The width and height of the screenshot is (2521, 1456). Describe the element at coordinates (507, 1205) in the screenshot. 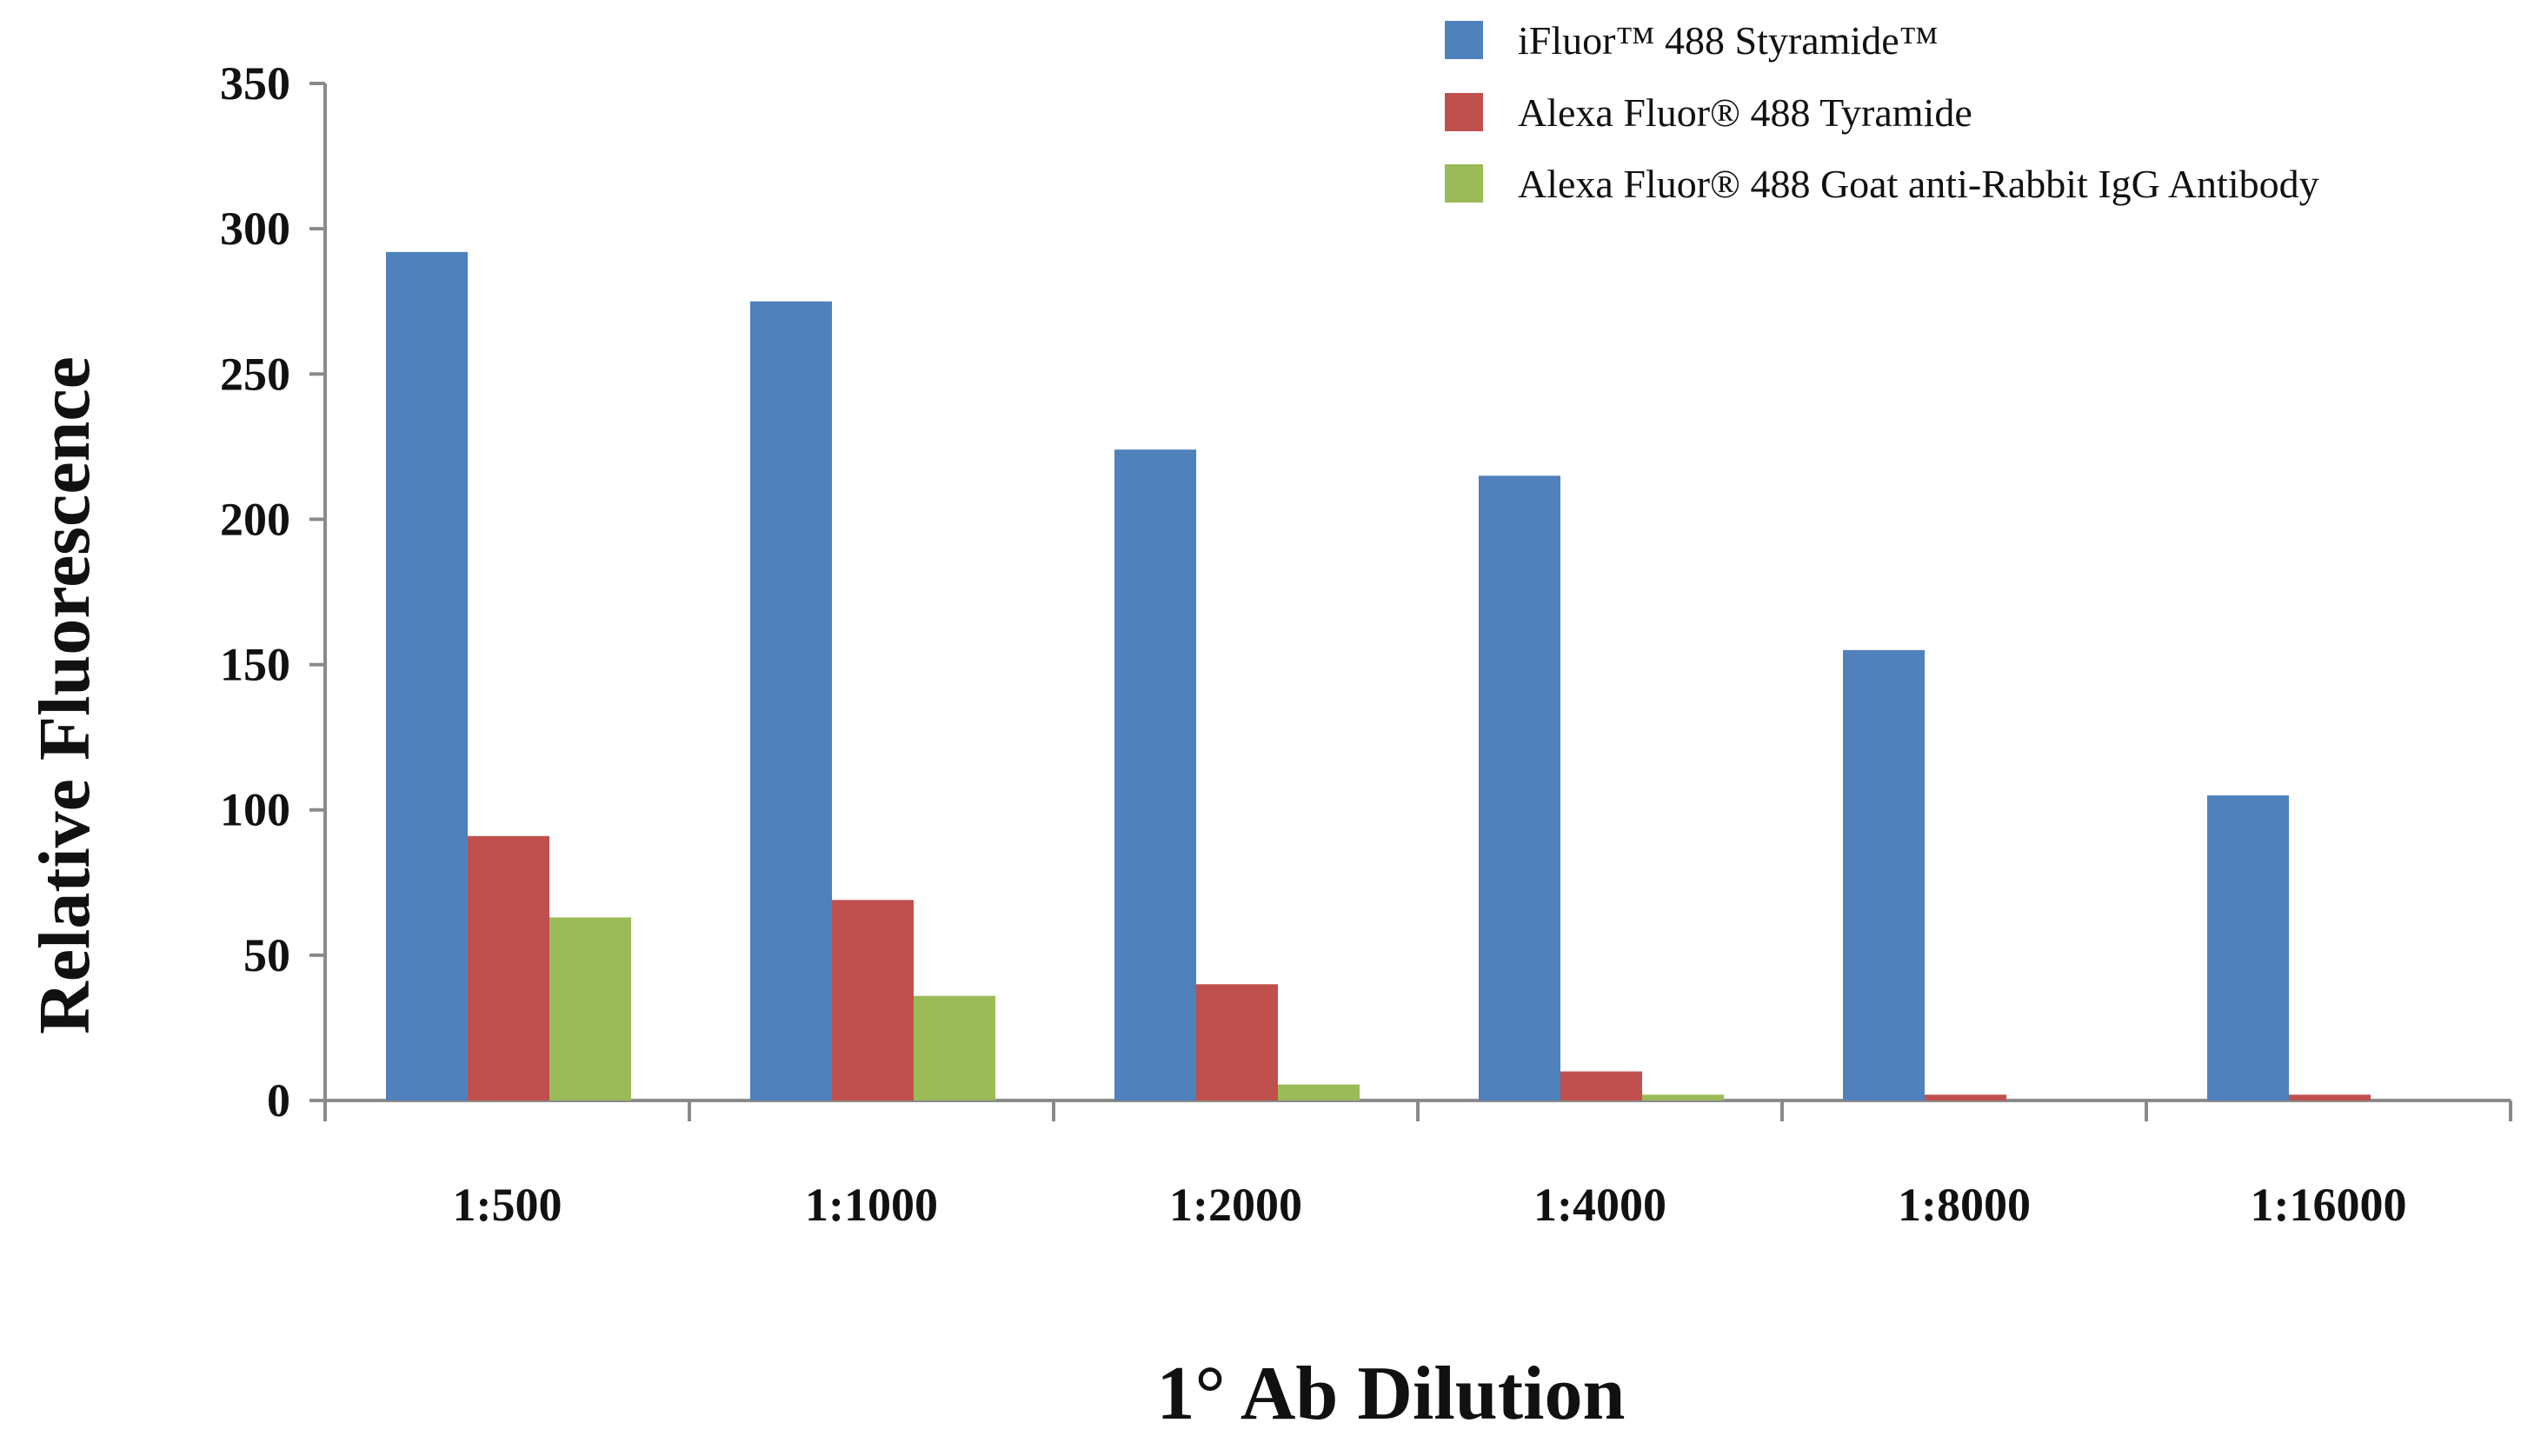

I see `x-tick-label: 1:500` at that location.